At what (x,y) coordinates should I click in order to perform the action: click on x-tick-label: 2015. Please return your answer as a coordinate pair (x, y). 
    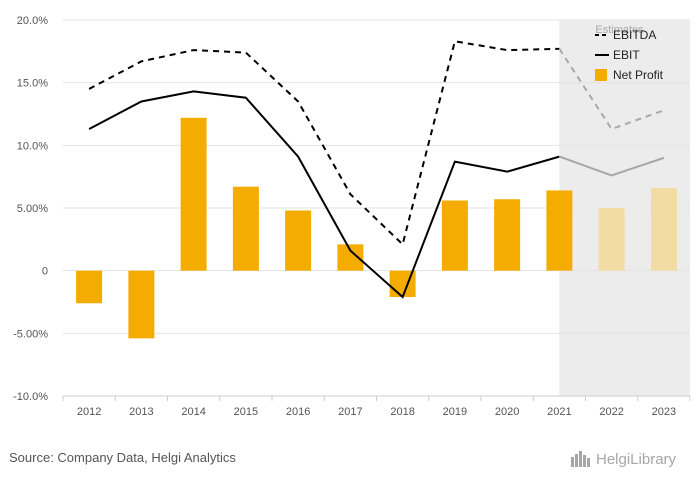
    Looking at the image, I should click on (246, 412).